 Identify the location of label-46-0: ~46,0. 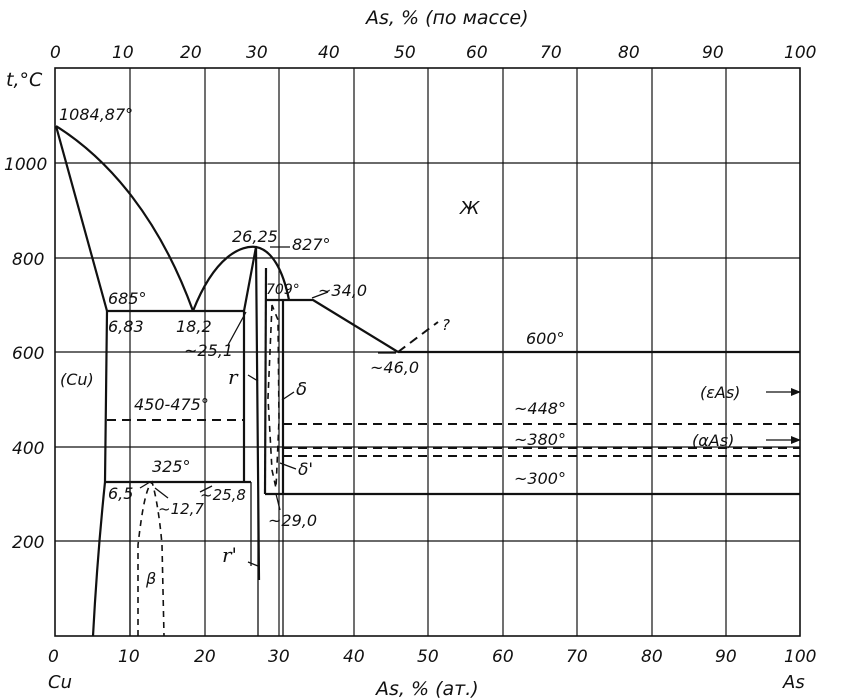
(394, 367).